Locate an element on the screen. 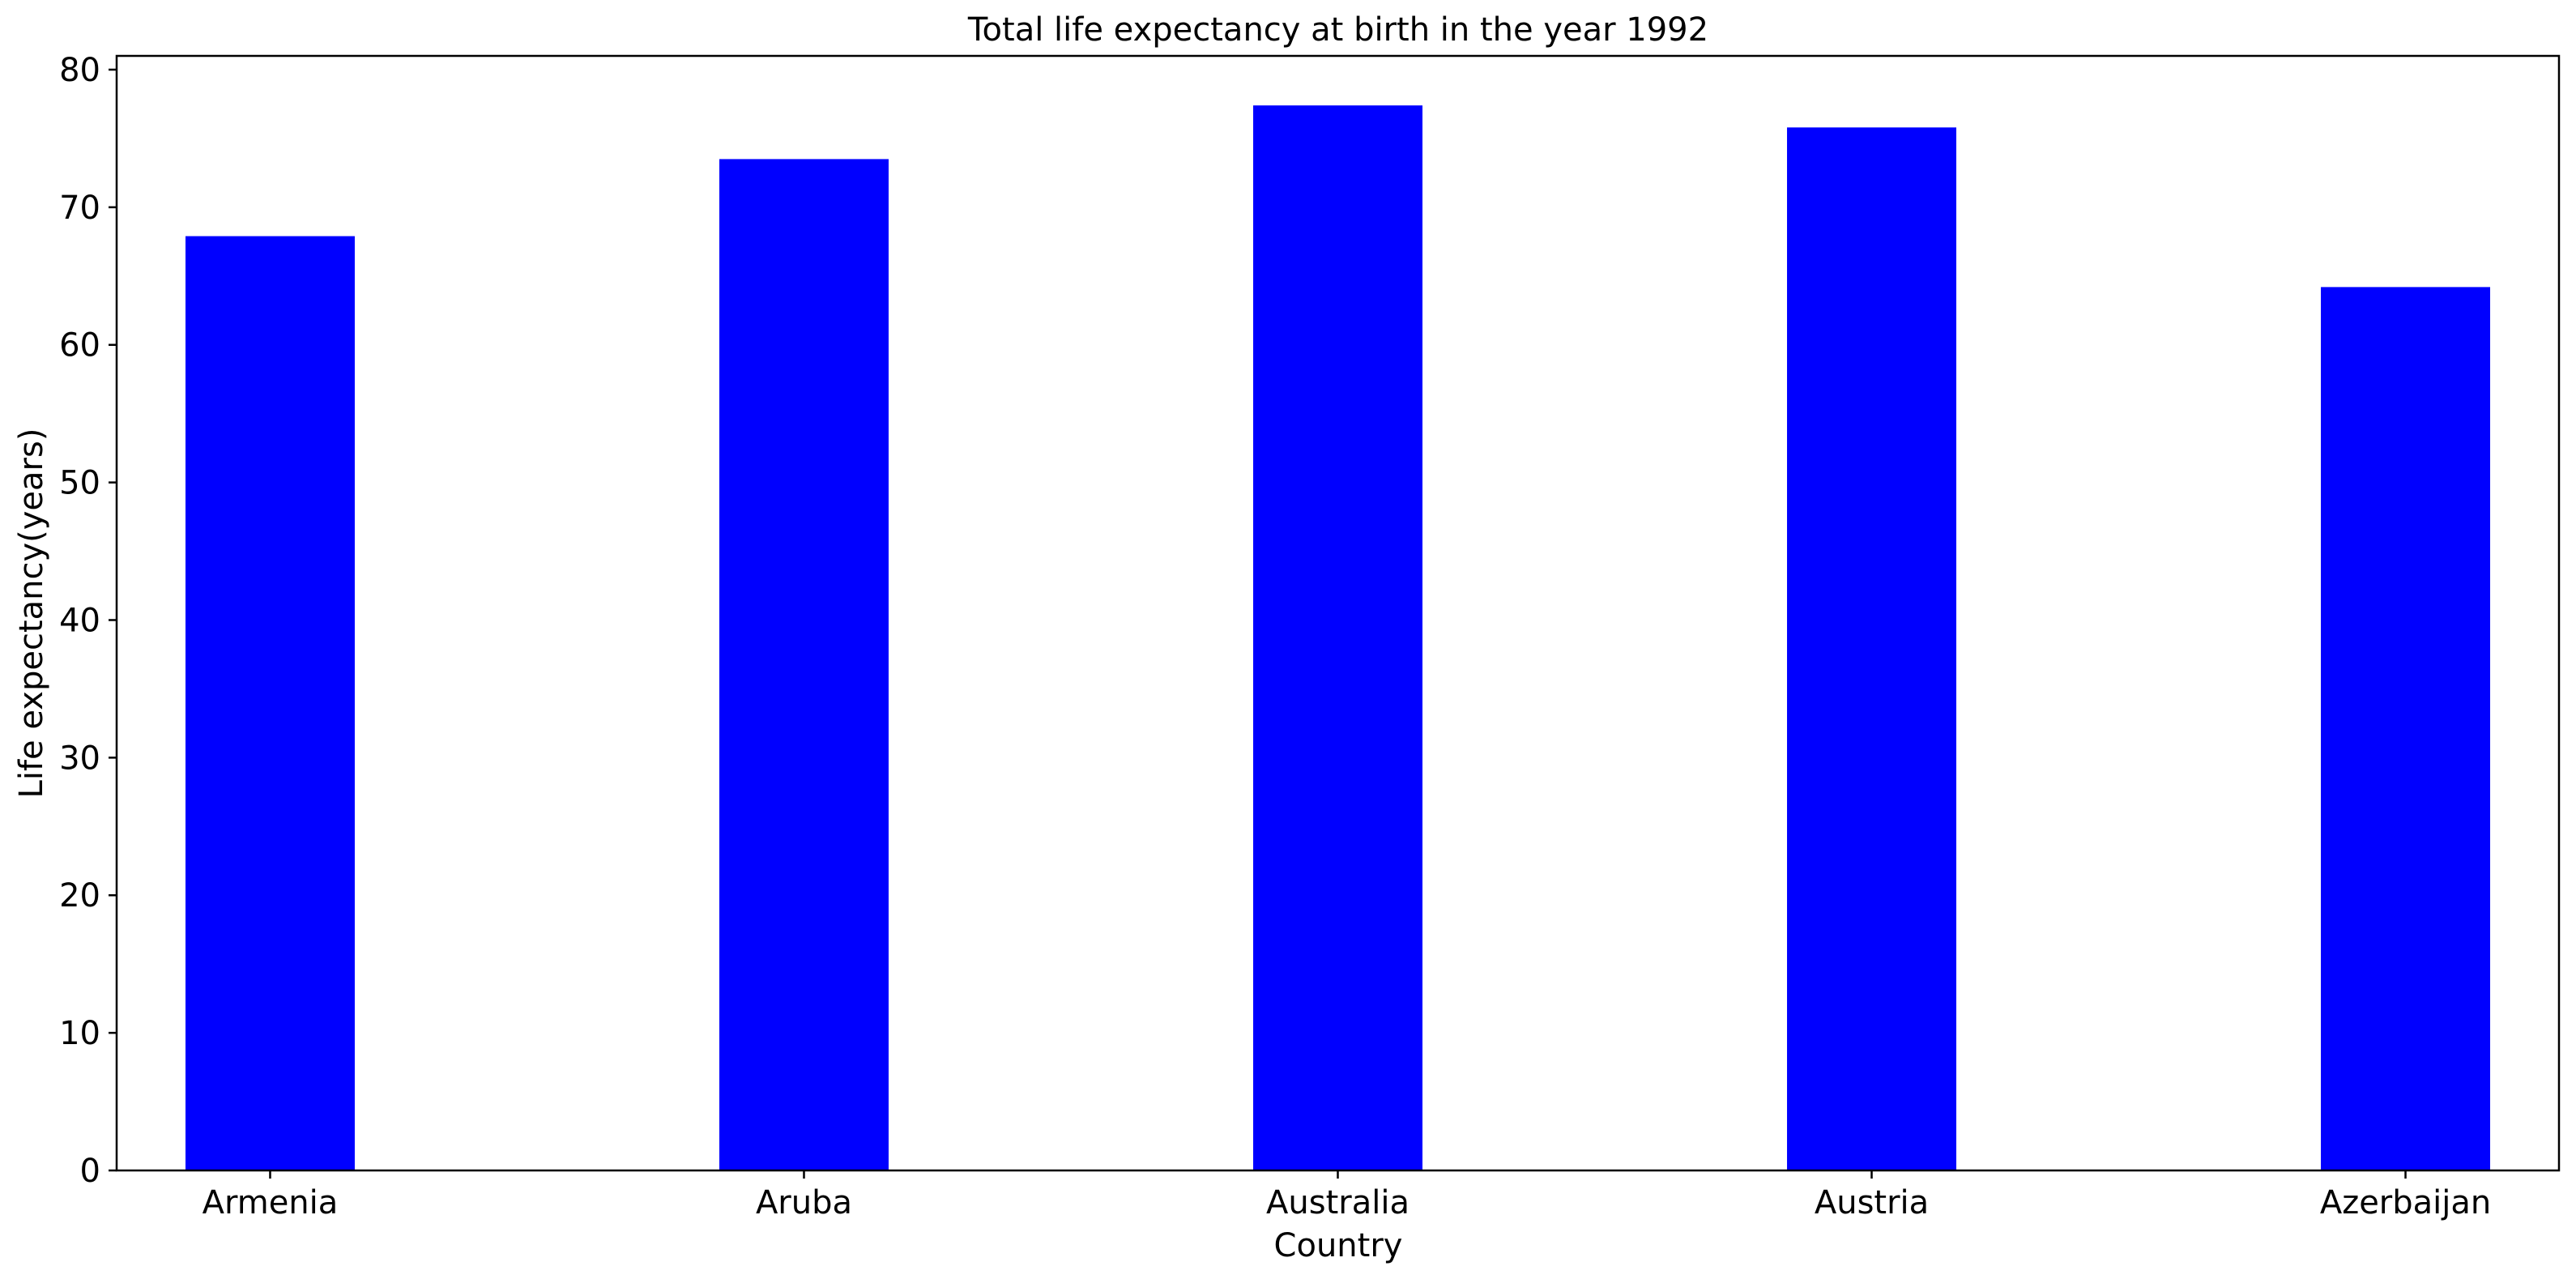  bar-austria is located at coordinates (1872, 648).